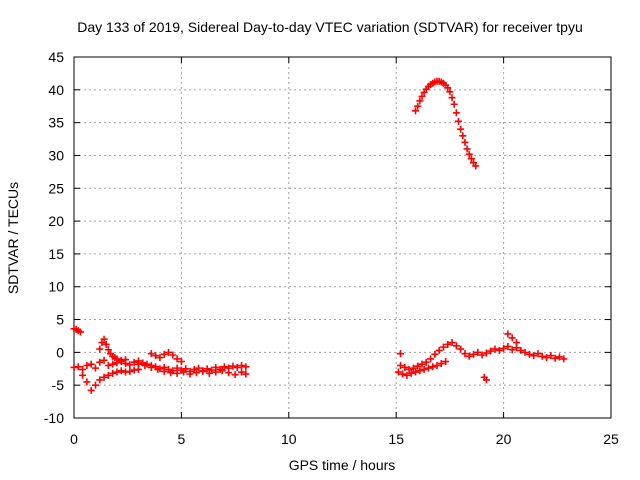  Describe the element at coordinates (74, 439) in the screenshot. I see `x-tick-label: 0` at that location.